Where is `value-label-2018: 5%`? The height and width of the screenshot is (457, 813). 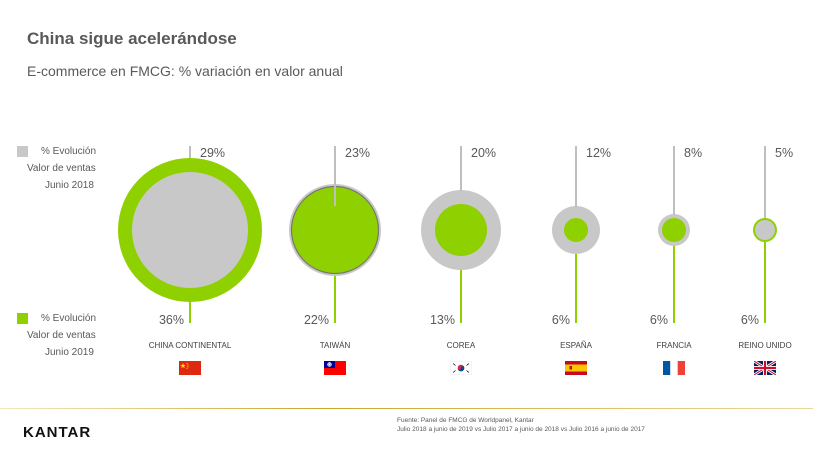 value-label-2018: 5% is located at coordinates (784, 153).